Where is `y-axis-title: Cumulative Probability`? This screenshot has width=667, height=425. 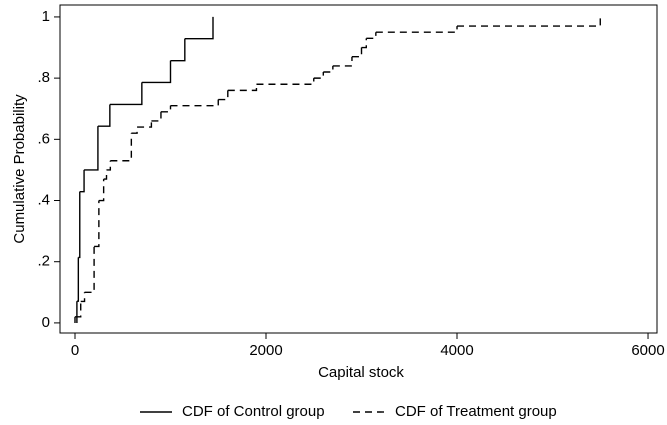 y-axis-title: Cumulative Probability is located at coordinates (19, 169).